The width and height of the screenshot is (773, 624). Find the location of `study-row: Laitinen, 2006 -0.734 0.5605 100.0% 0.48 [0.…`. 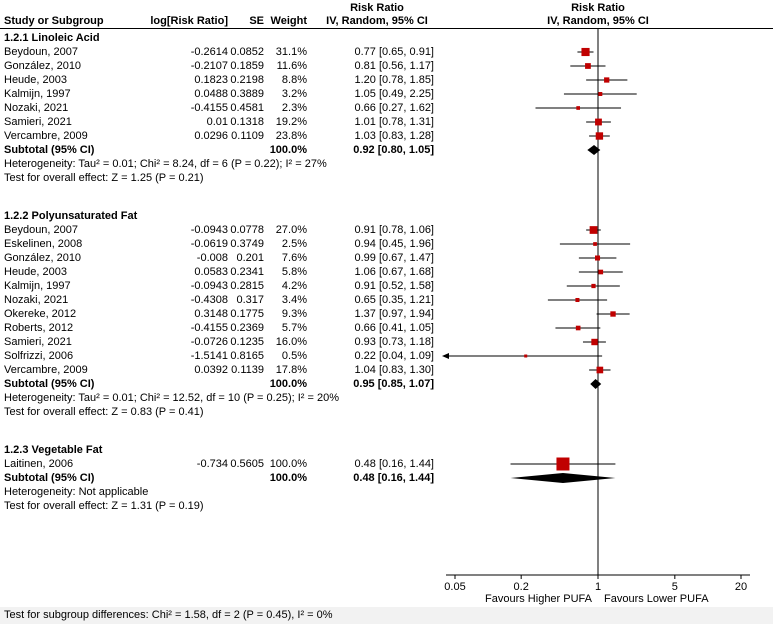

study-row: Laitinen, 2006 -0.734 0.5605 100.0% 0.48 [0.… is located at coordinates (386, 464).